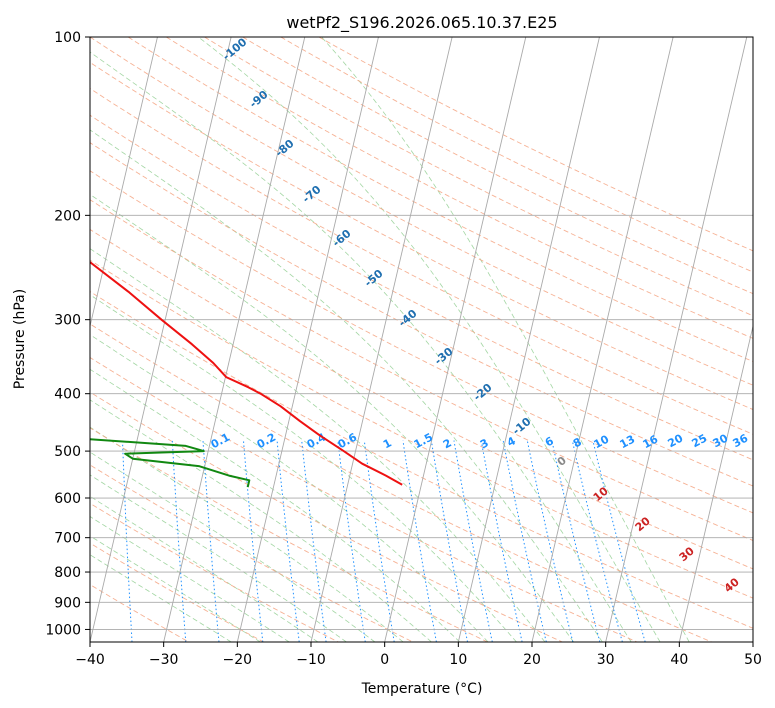 Image resolution: width=775 pixels, height=708 pixels. Describe the element at coordinates (164, 660) in the screenshot. I see `x-tick-label: −30` at that location.